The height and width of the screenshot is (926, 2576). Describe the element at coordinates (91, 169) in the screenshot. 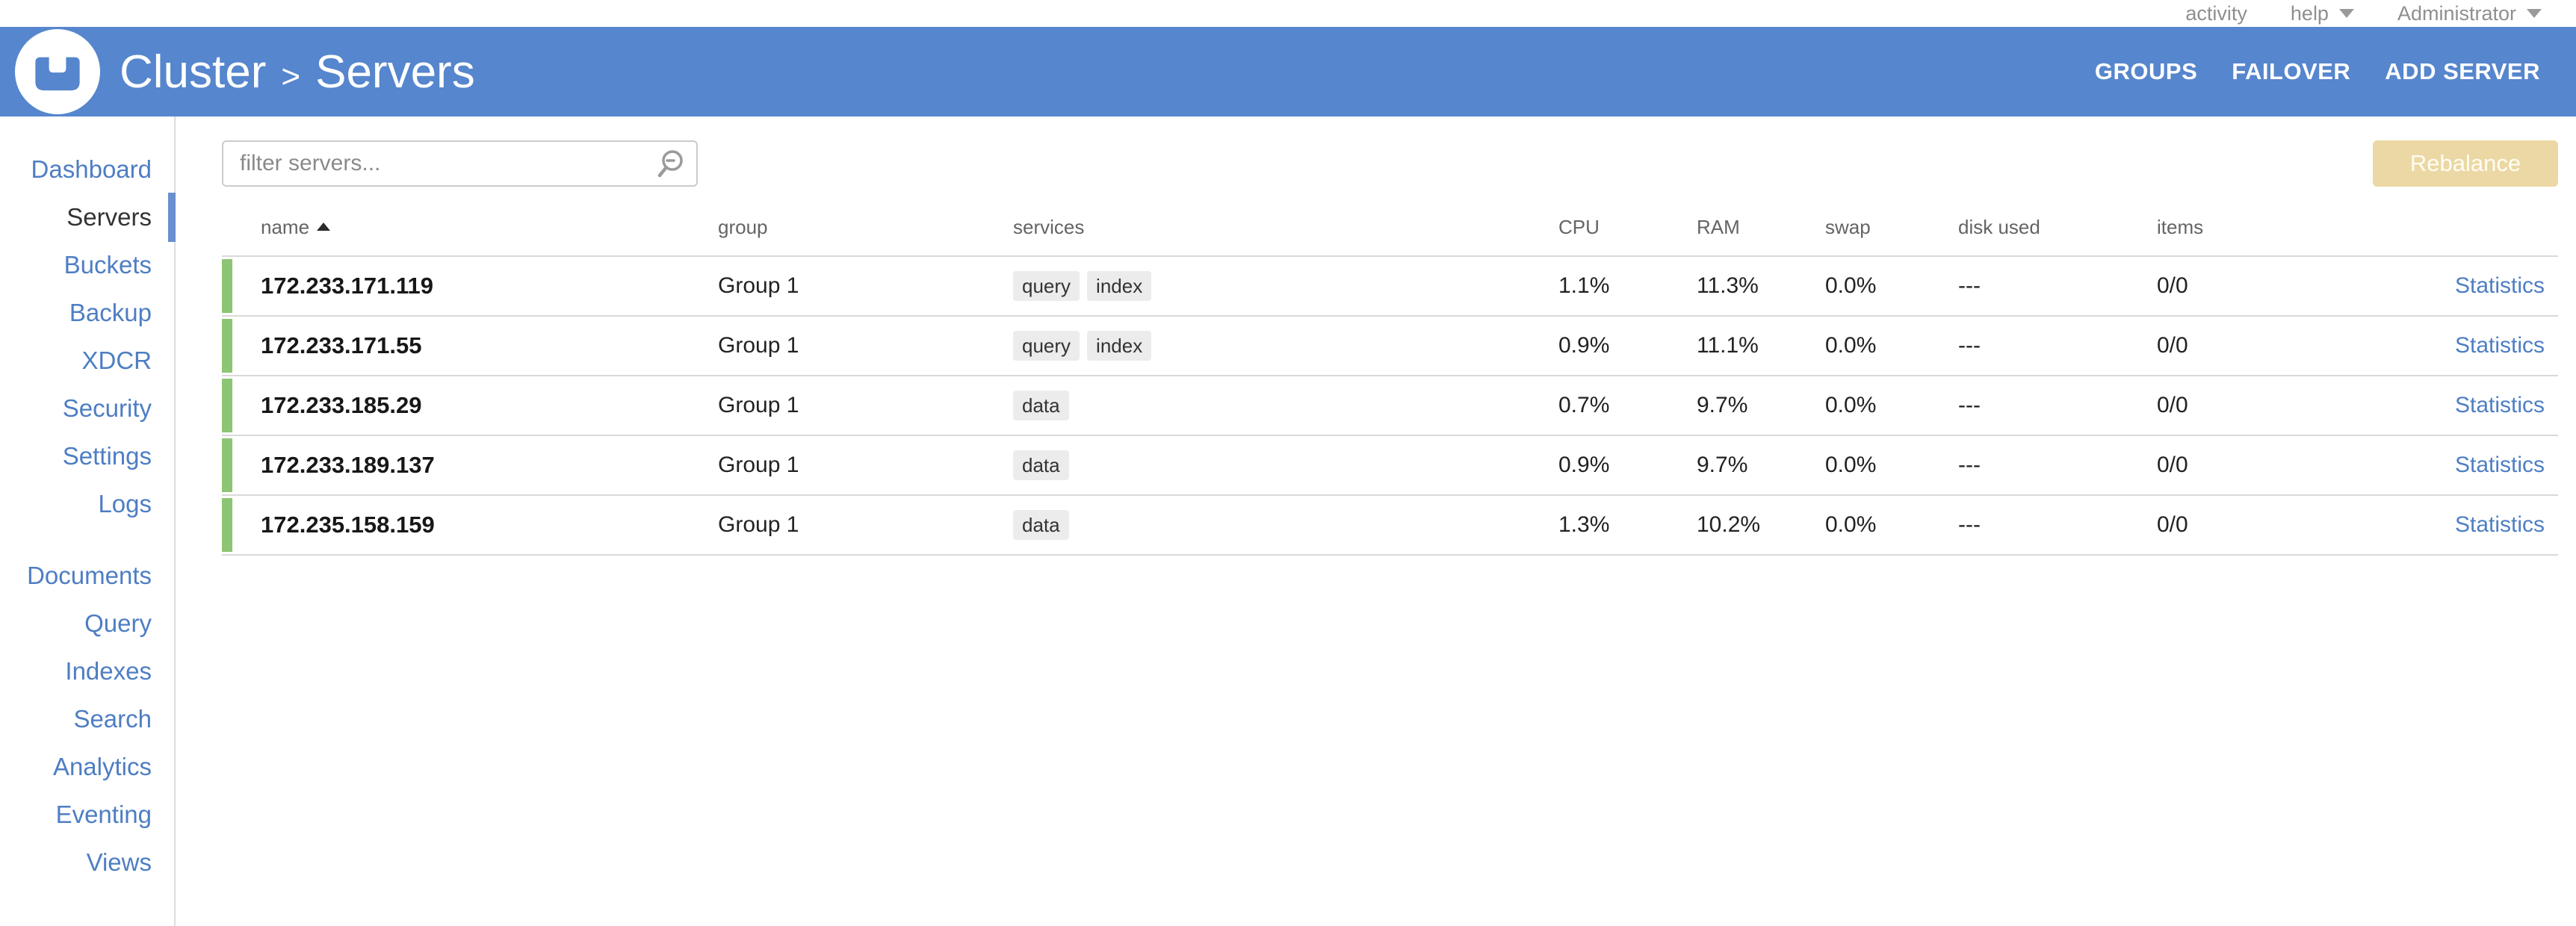

I see `sidebar-item-dashboard: Dashboard` at that location.